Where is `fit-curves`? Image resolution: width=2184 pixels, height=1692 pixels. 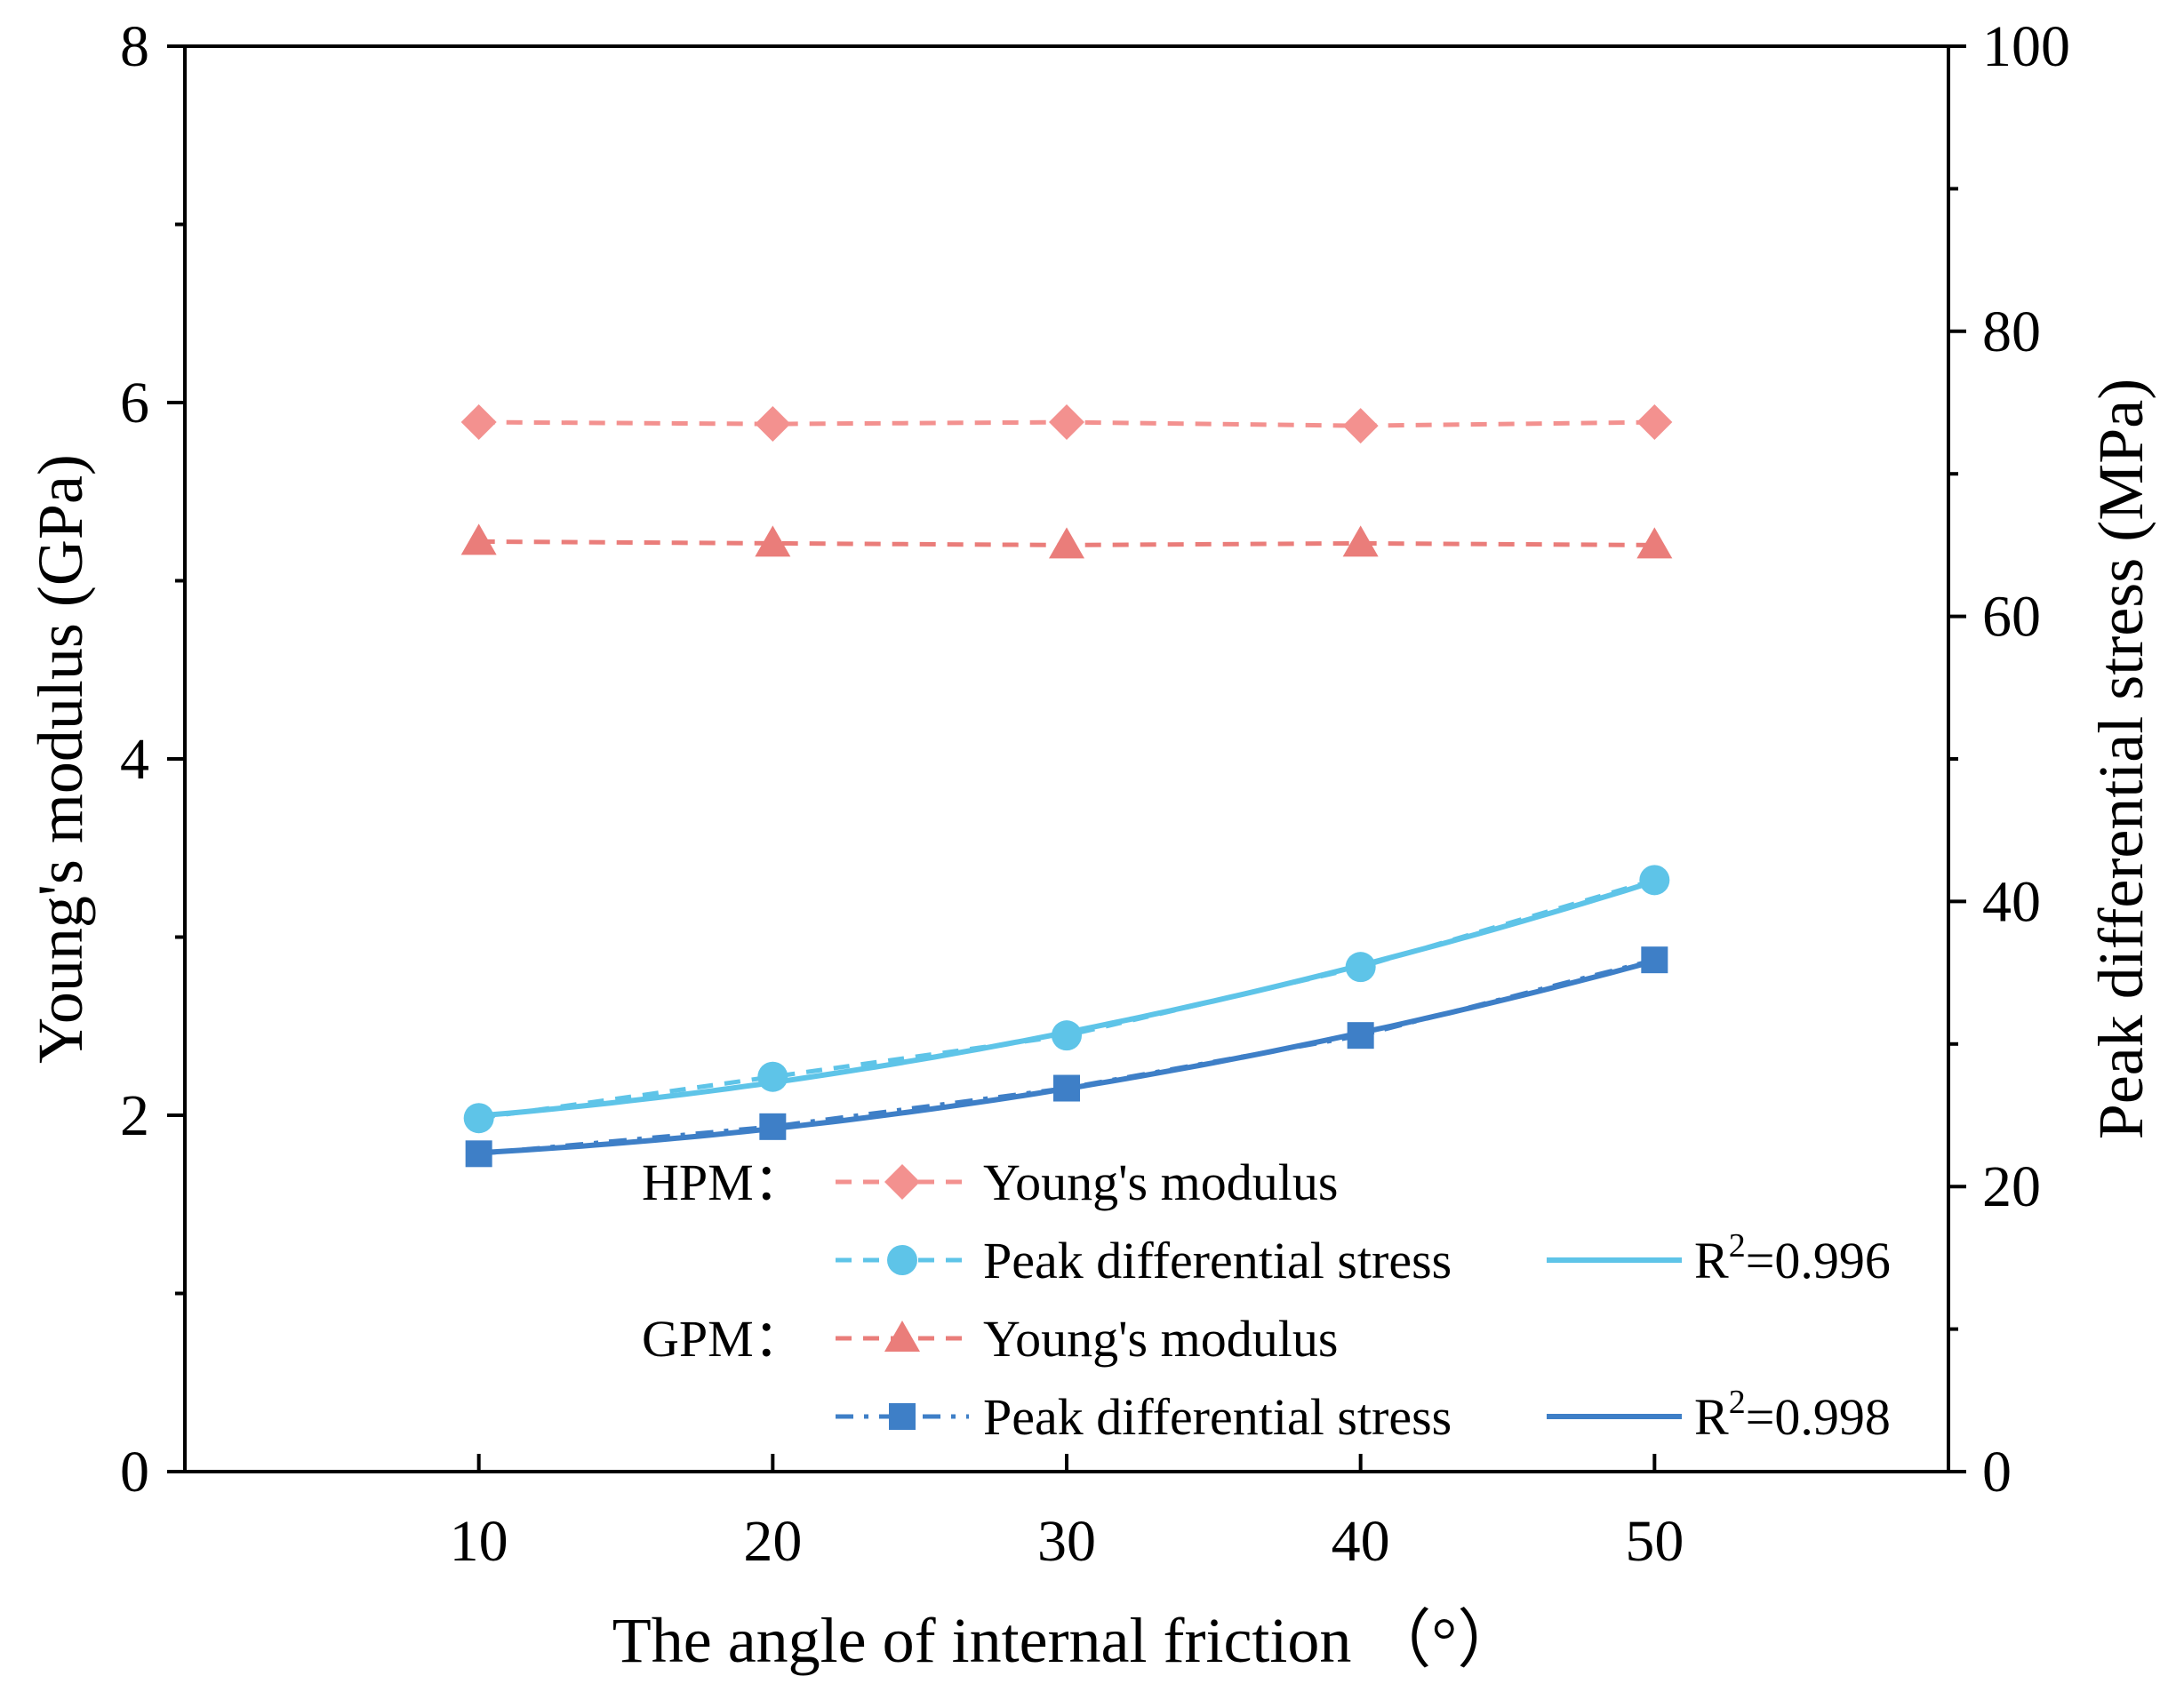
fit-curves is located at coordinates (1067, 1017).